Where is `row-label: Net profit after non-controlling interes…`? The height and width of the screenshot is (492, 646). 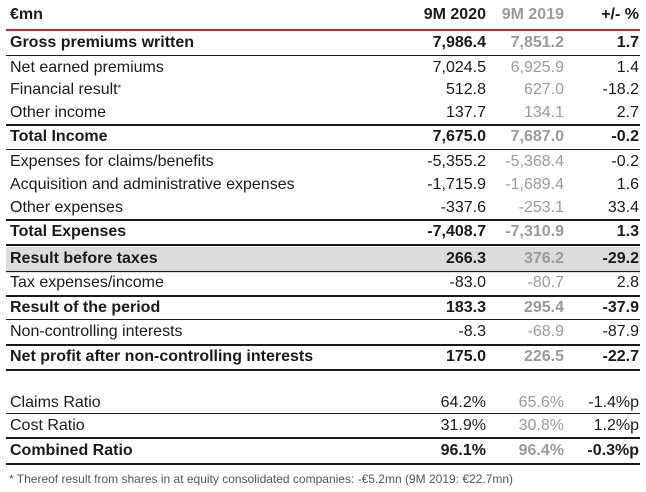
row-label: Net profit after non-controlling interes… is located at coordinates (162, 356).